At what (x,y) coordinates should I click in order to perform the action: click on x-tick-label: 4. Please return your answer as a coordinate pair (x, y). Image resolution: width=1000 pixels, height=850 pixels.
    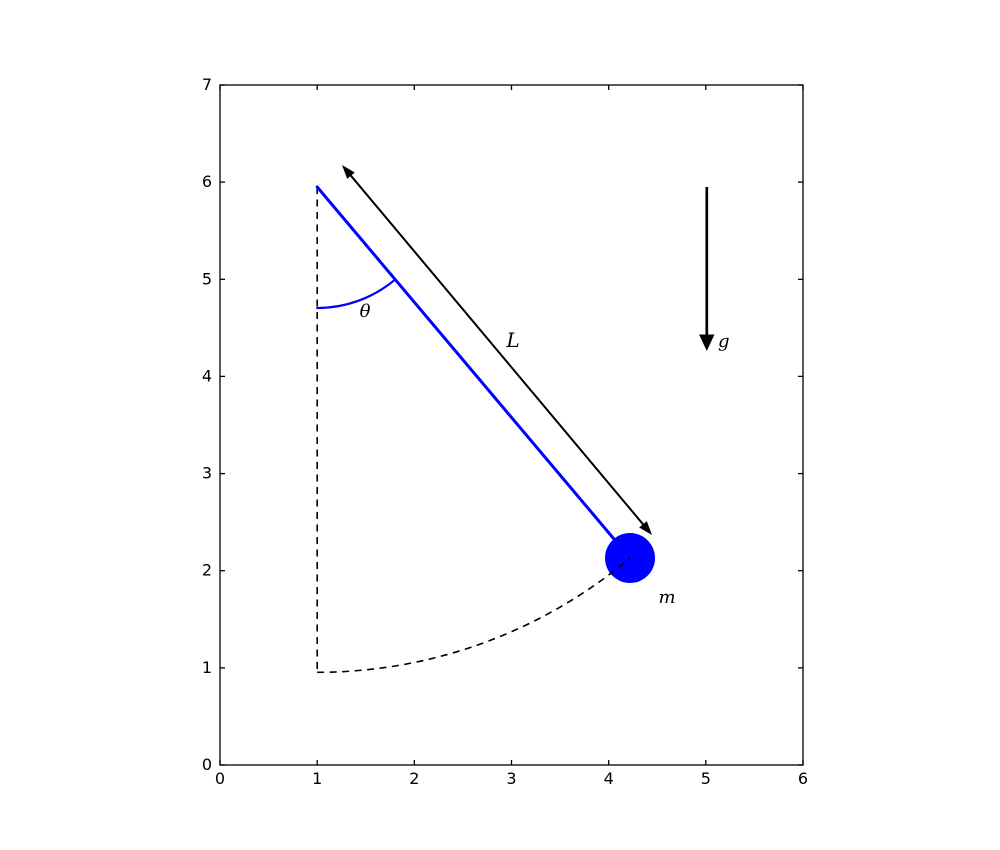
    Looking at the image, I should click on (609, 778).